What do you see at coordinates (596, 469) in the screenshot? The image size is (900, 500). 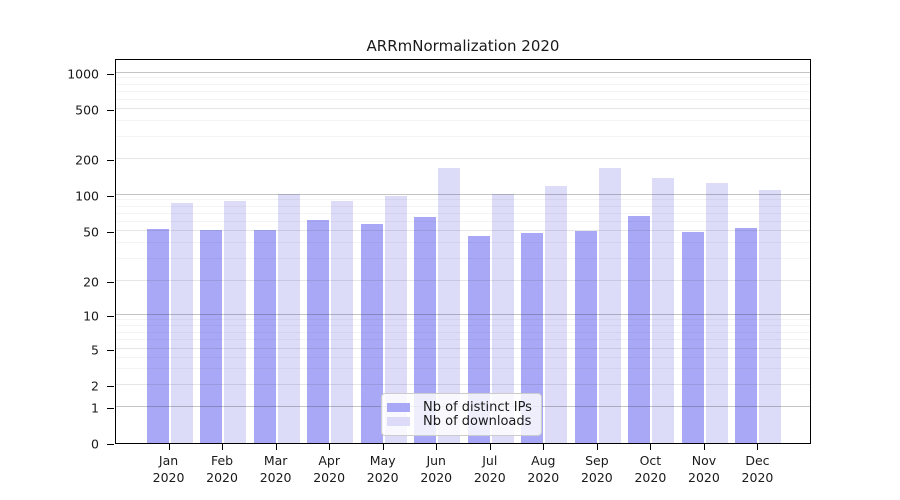 I see `x-tick-label: Sep 2020` at bounding box center [596, 469].